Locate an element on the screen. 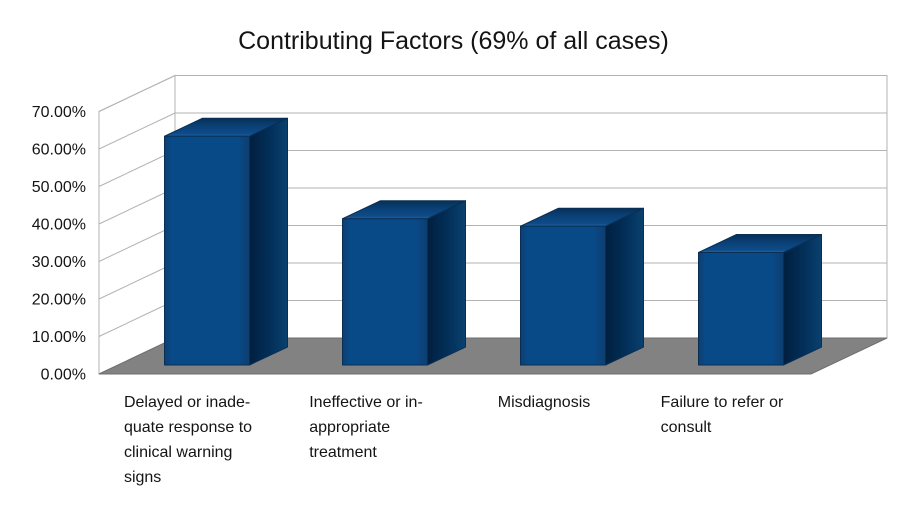 The height and width of the screenshot is (510, 907). chart-floor is located at coordinates (493, 356).